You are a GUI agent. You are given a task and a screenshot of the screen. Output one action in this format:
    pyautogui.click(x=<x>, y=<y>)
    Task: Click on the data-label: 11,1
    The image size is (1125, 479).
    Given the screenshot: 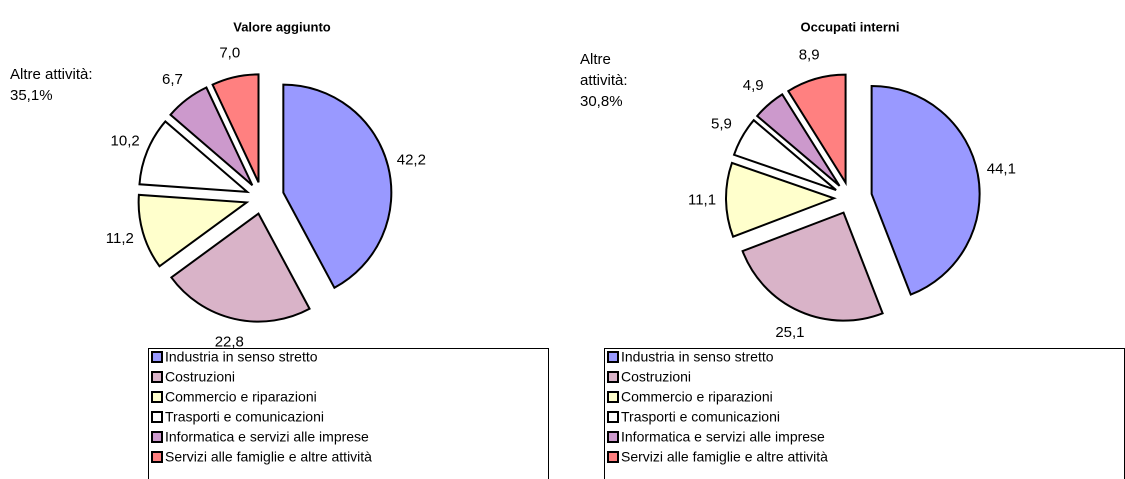 What is the action you would take?
    pyautogui.click(x=702, y=199)
    